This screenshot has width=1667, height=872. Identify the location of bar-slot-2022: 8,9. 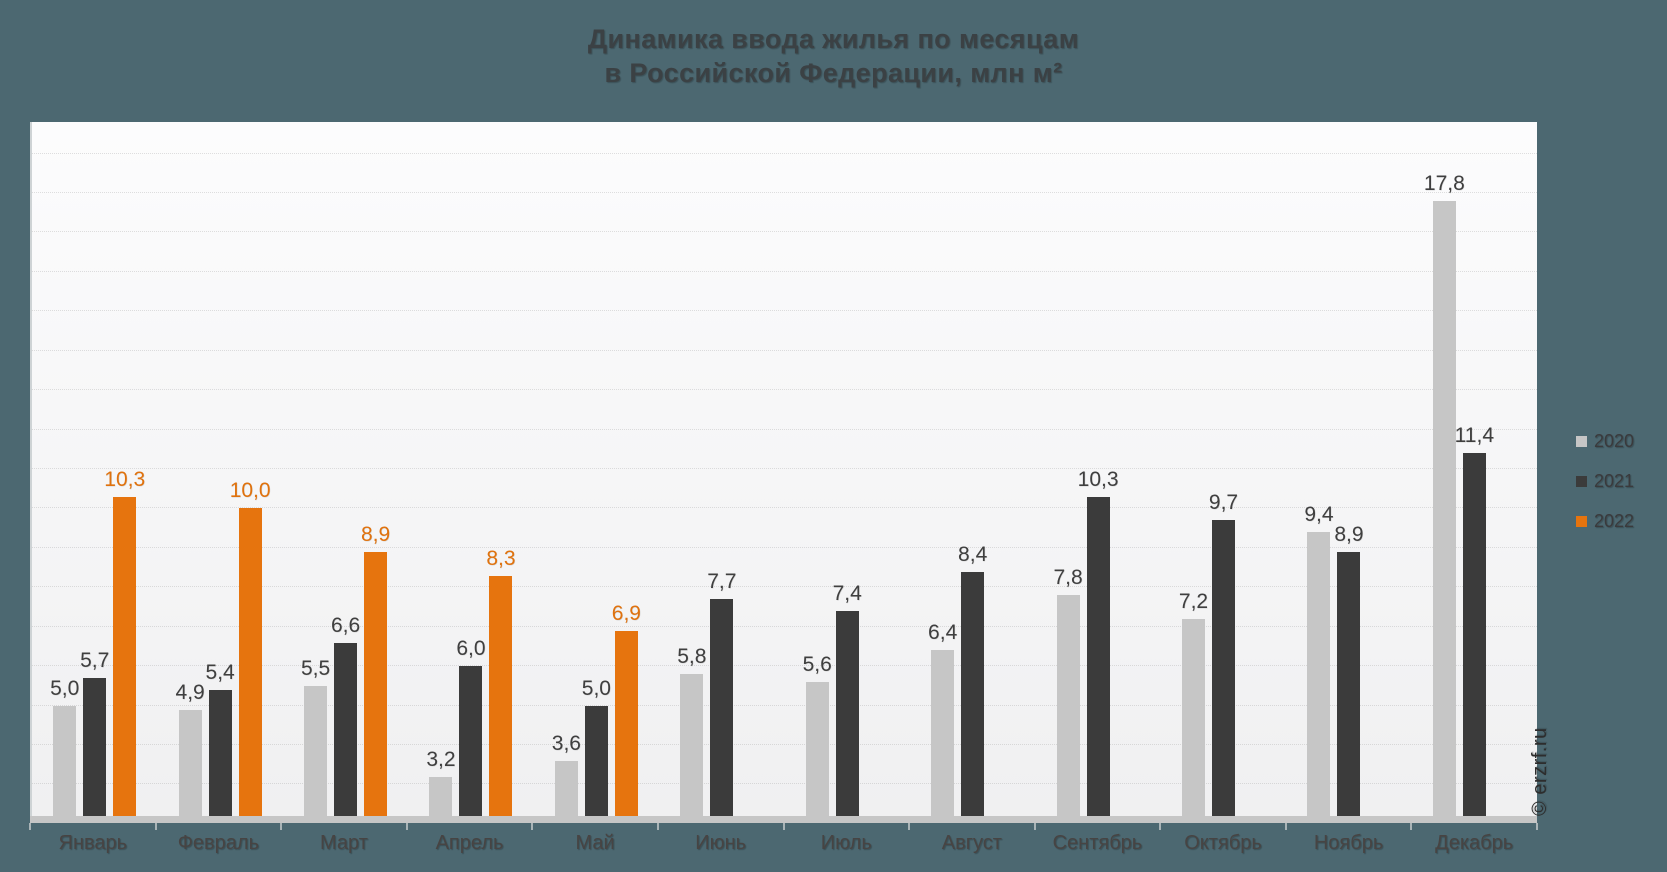
(375, 669).